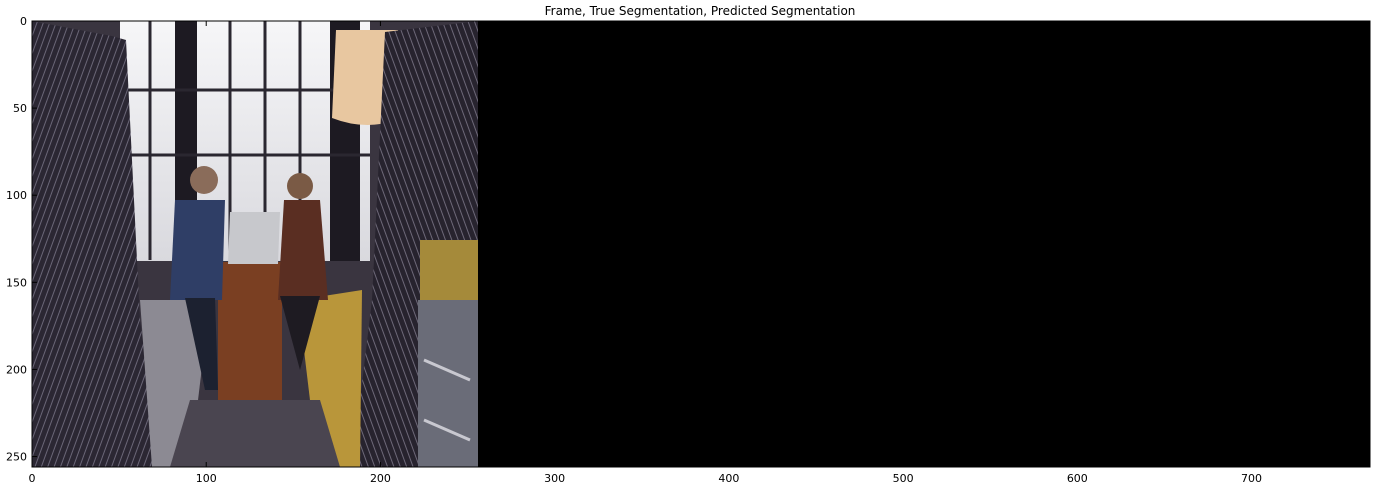 This screenshot has width=1376, height=489. What do you see at coordinates (197, 250) in the screenshot?
I see `man` at bounding box center [197, 250].